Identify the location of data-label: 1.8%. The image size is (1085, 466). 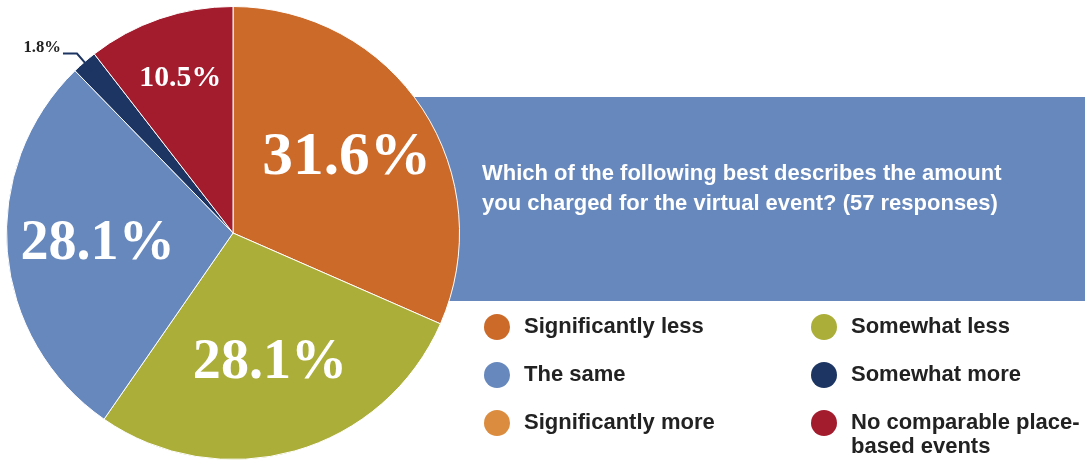
(42, 46).